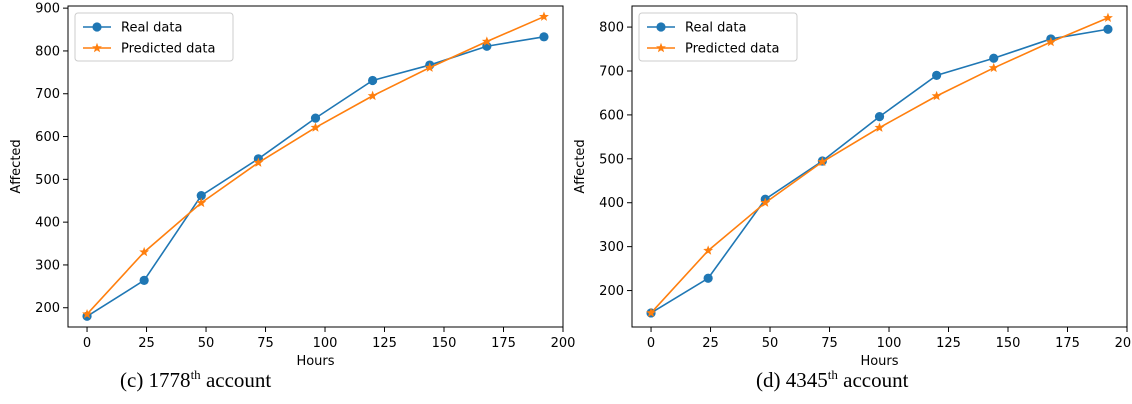  What do you see at coordinates (873, 380) in the screenshot?
I see `caption-right-suffix: account` at bounding box center [873, 380].